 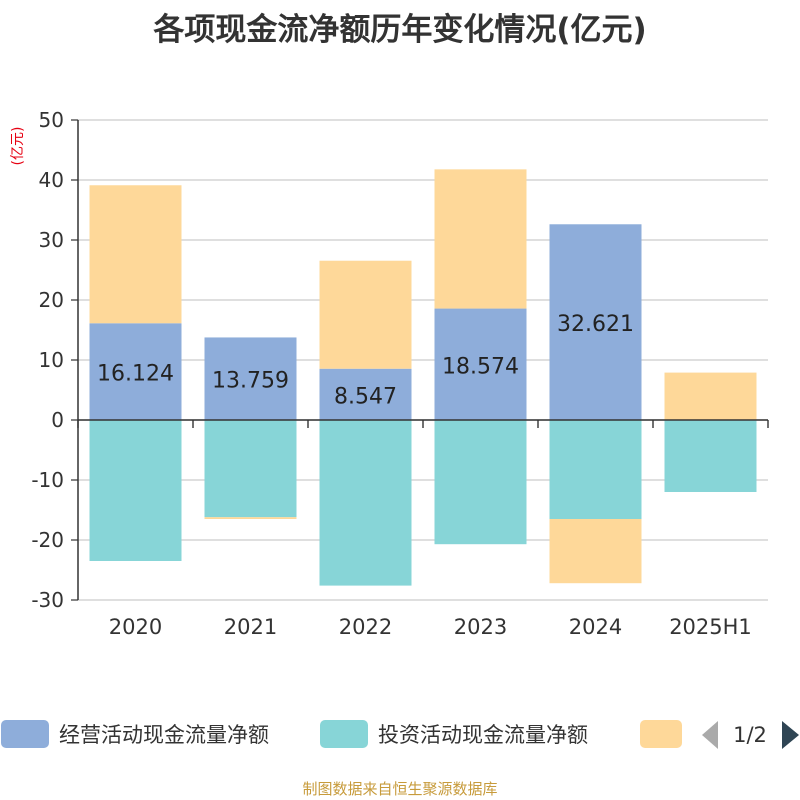 I want to click on x-tick-label: 2025H1, so click(x=710, y=627).